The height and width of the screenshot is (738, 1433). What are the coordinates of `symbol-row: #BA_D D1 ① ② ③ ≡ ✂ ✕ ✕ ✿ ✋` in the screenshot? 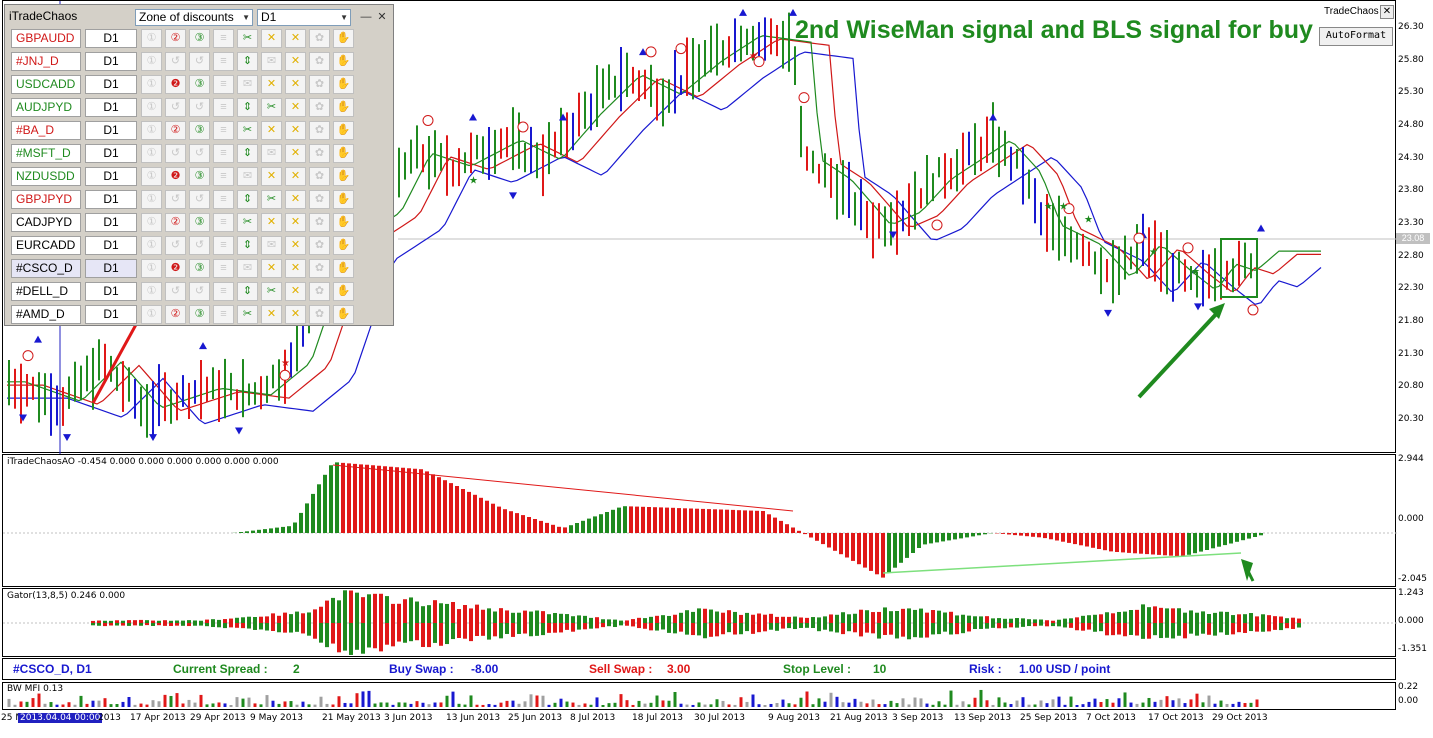 It's located at (200, 130).